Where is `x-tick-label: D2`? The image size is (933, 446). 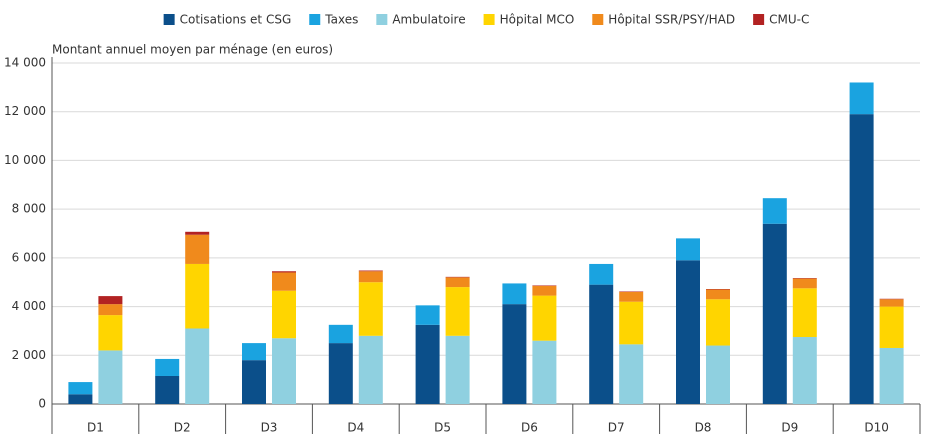
x-tick-label: D2 is located at coordinates (182, 428).